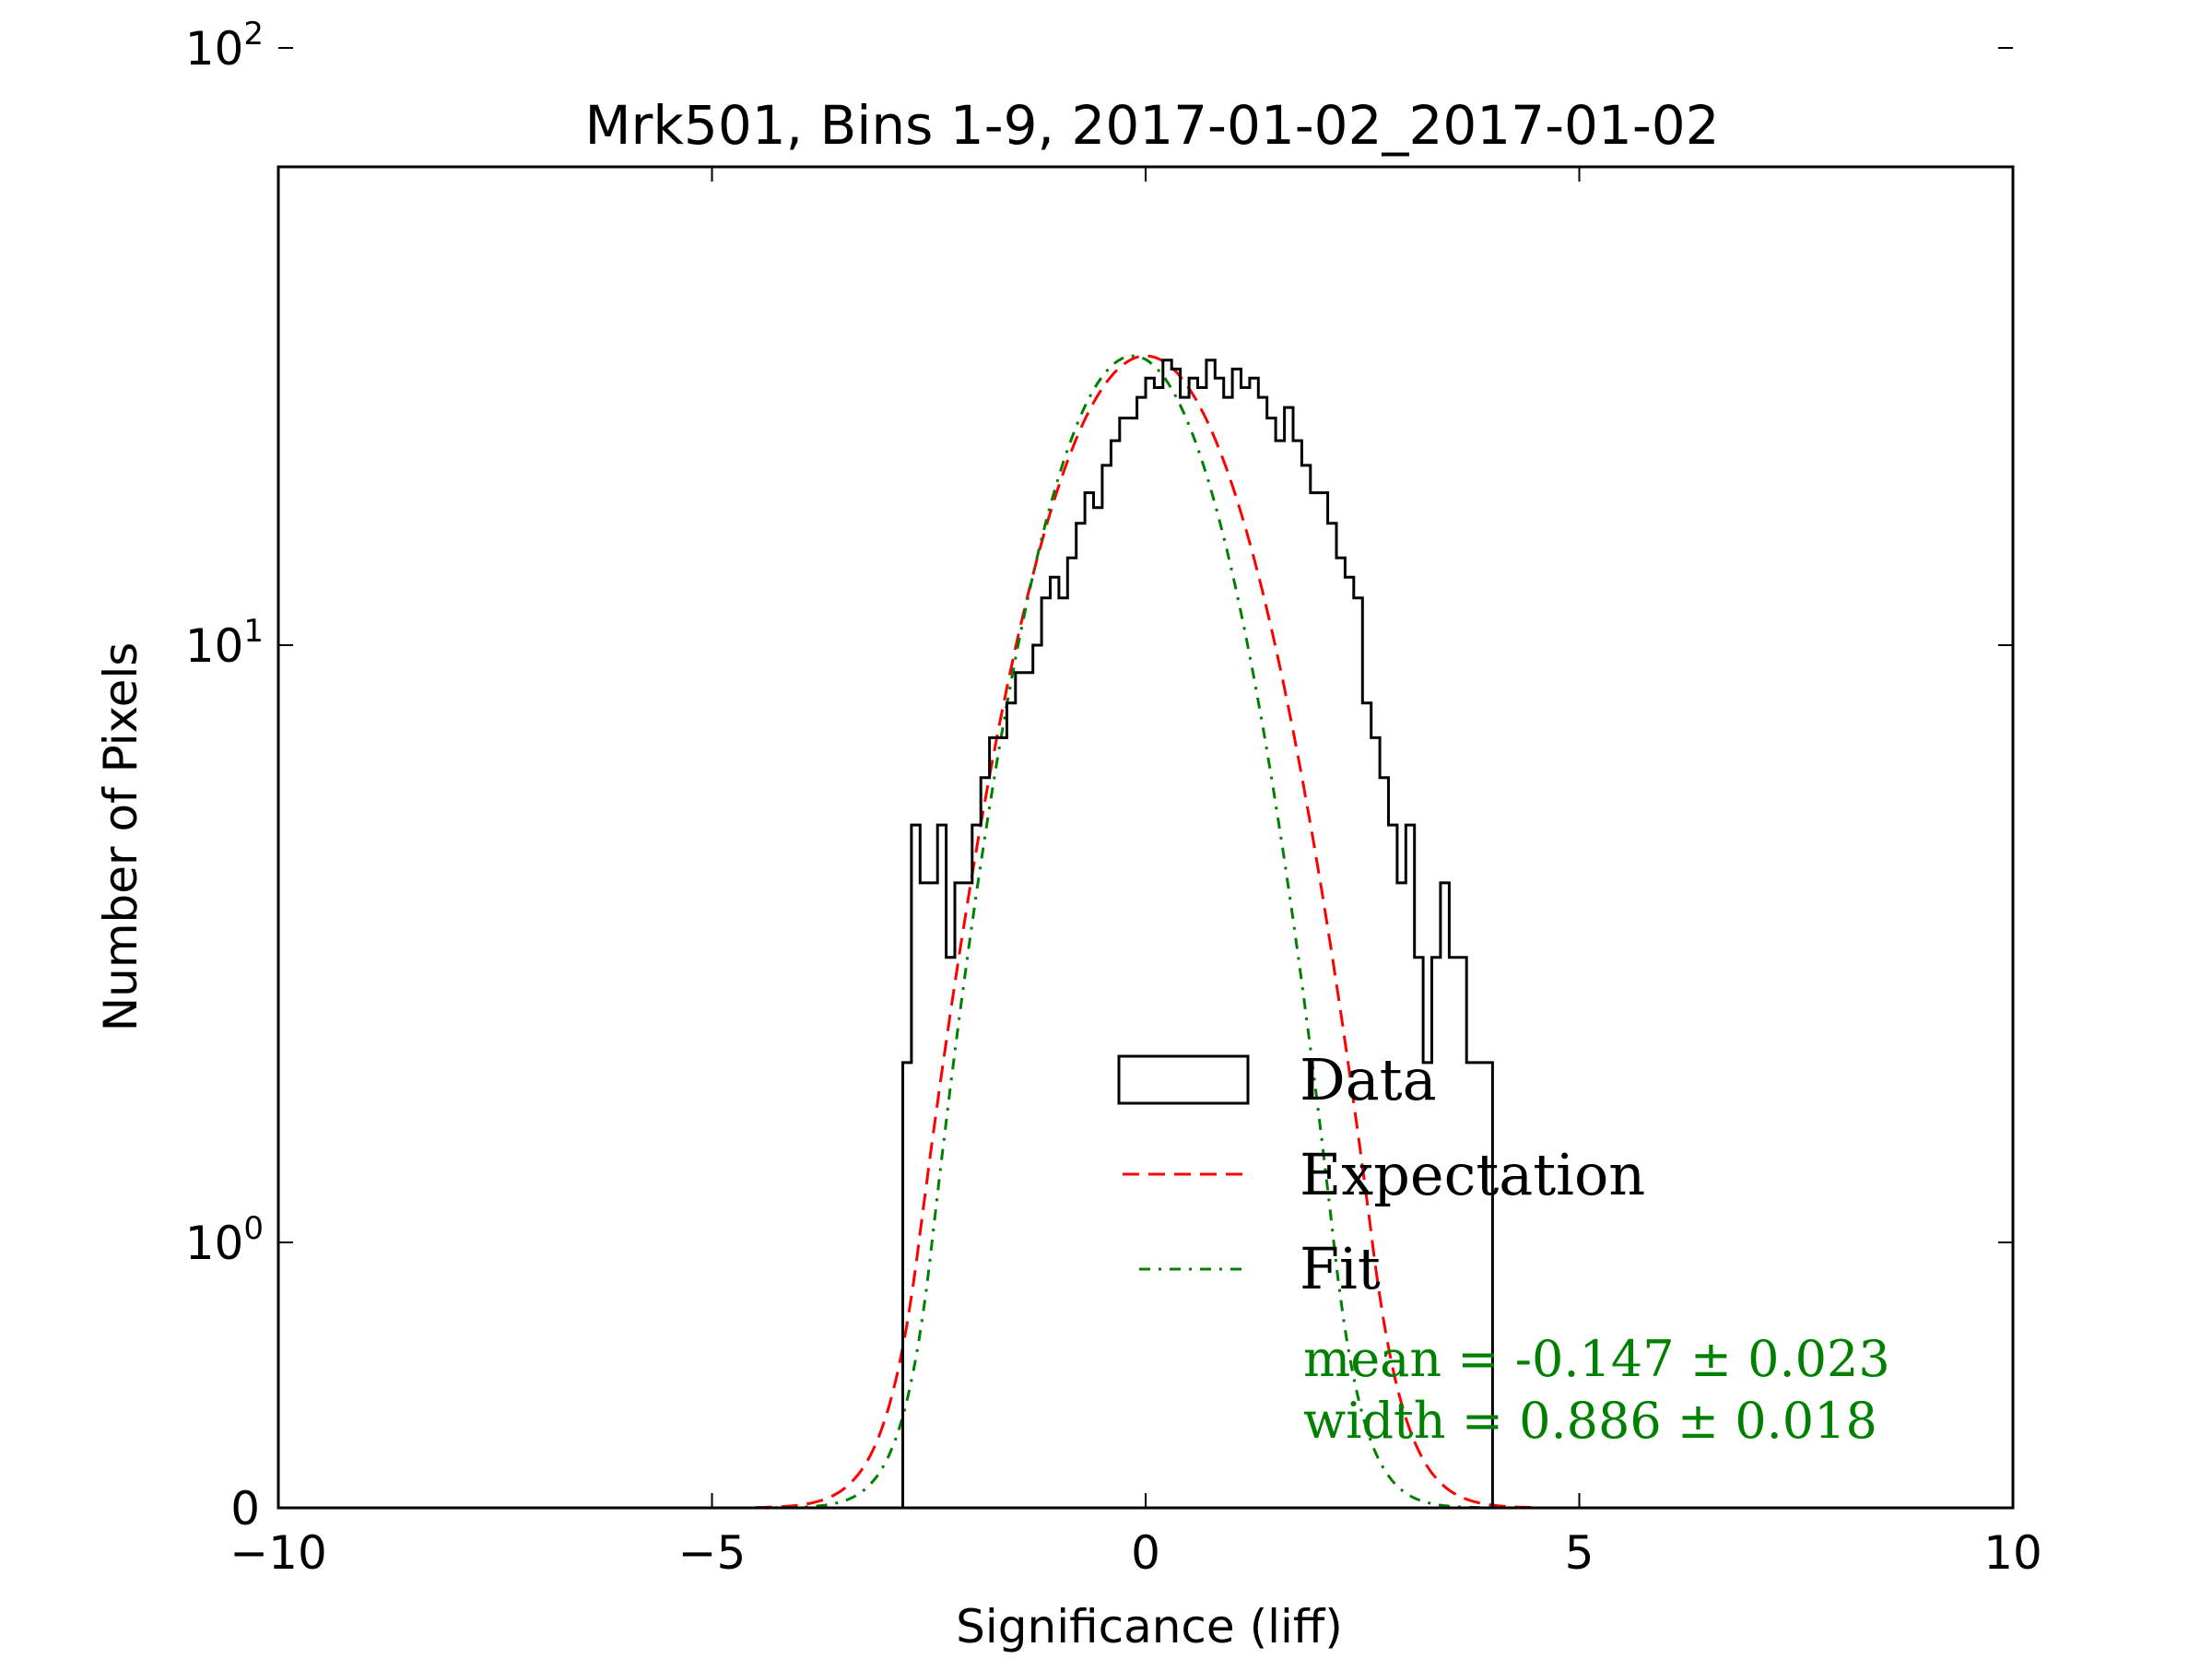 The width and height of the screenshot is (2212, 1659). What do you see at coordinates (2012, 1553) in the screenshot?
I see `x-tick-label: 10` at bounding box center [2012, 1553].